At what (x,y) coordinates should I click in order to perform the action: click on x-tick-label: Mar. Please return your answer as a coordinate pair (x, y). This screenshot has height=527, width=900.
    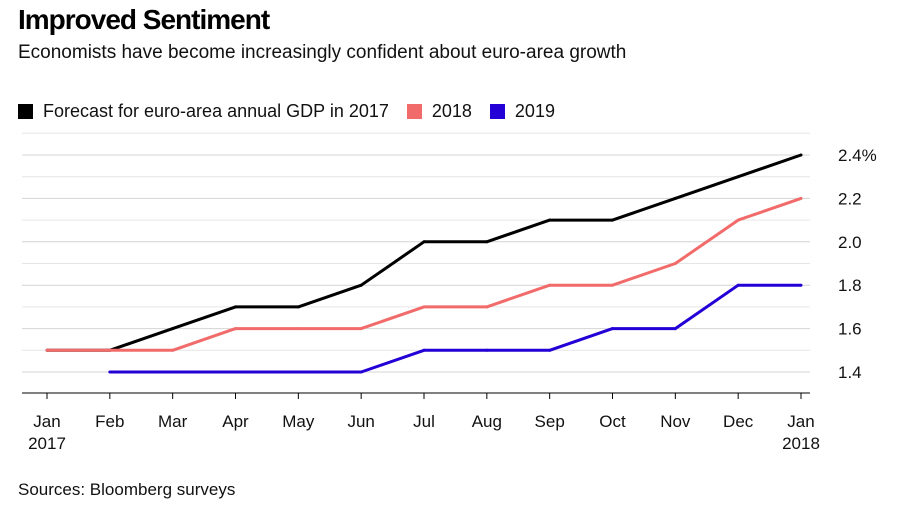
    Looking at the image, I should click on (173, 421).